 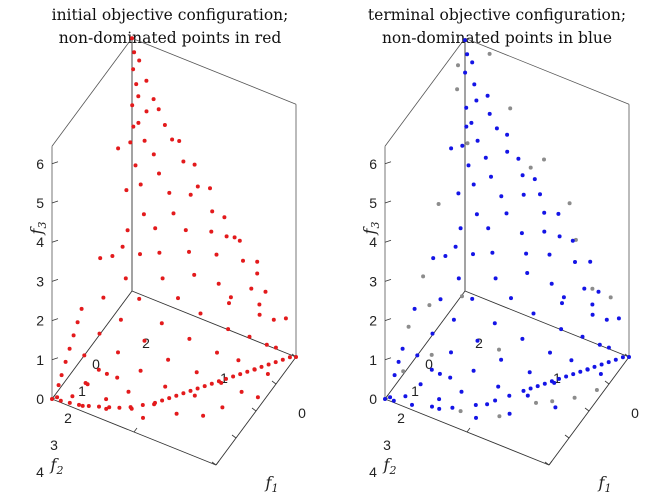 What do you see at coordinates (425, 345) in the screenshot?
I see `axis-edge-bottom-f2` at bounding box center [425, 345].